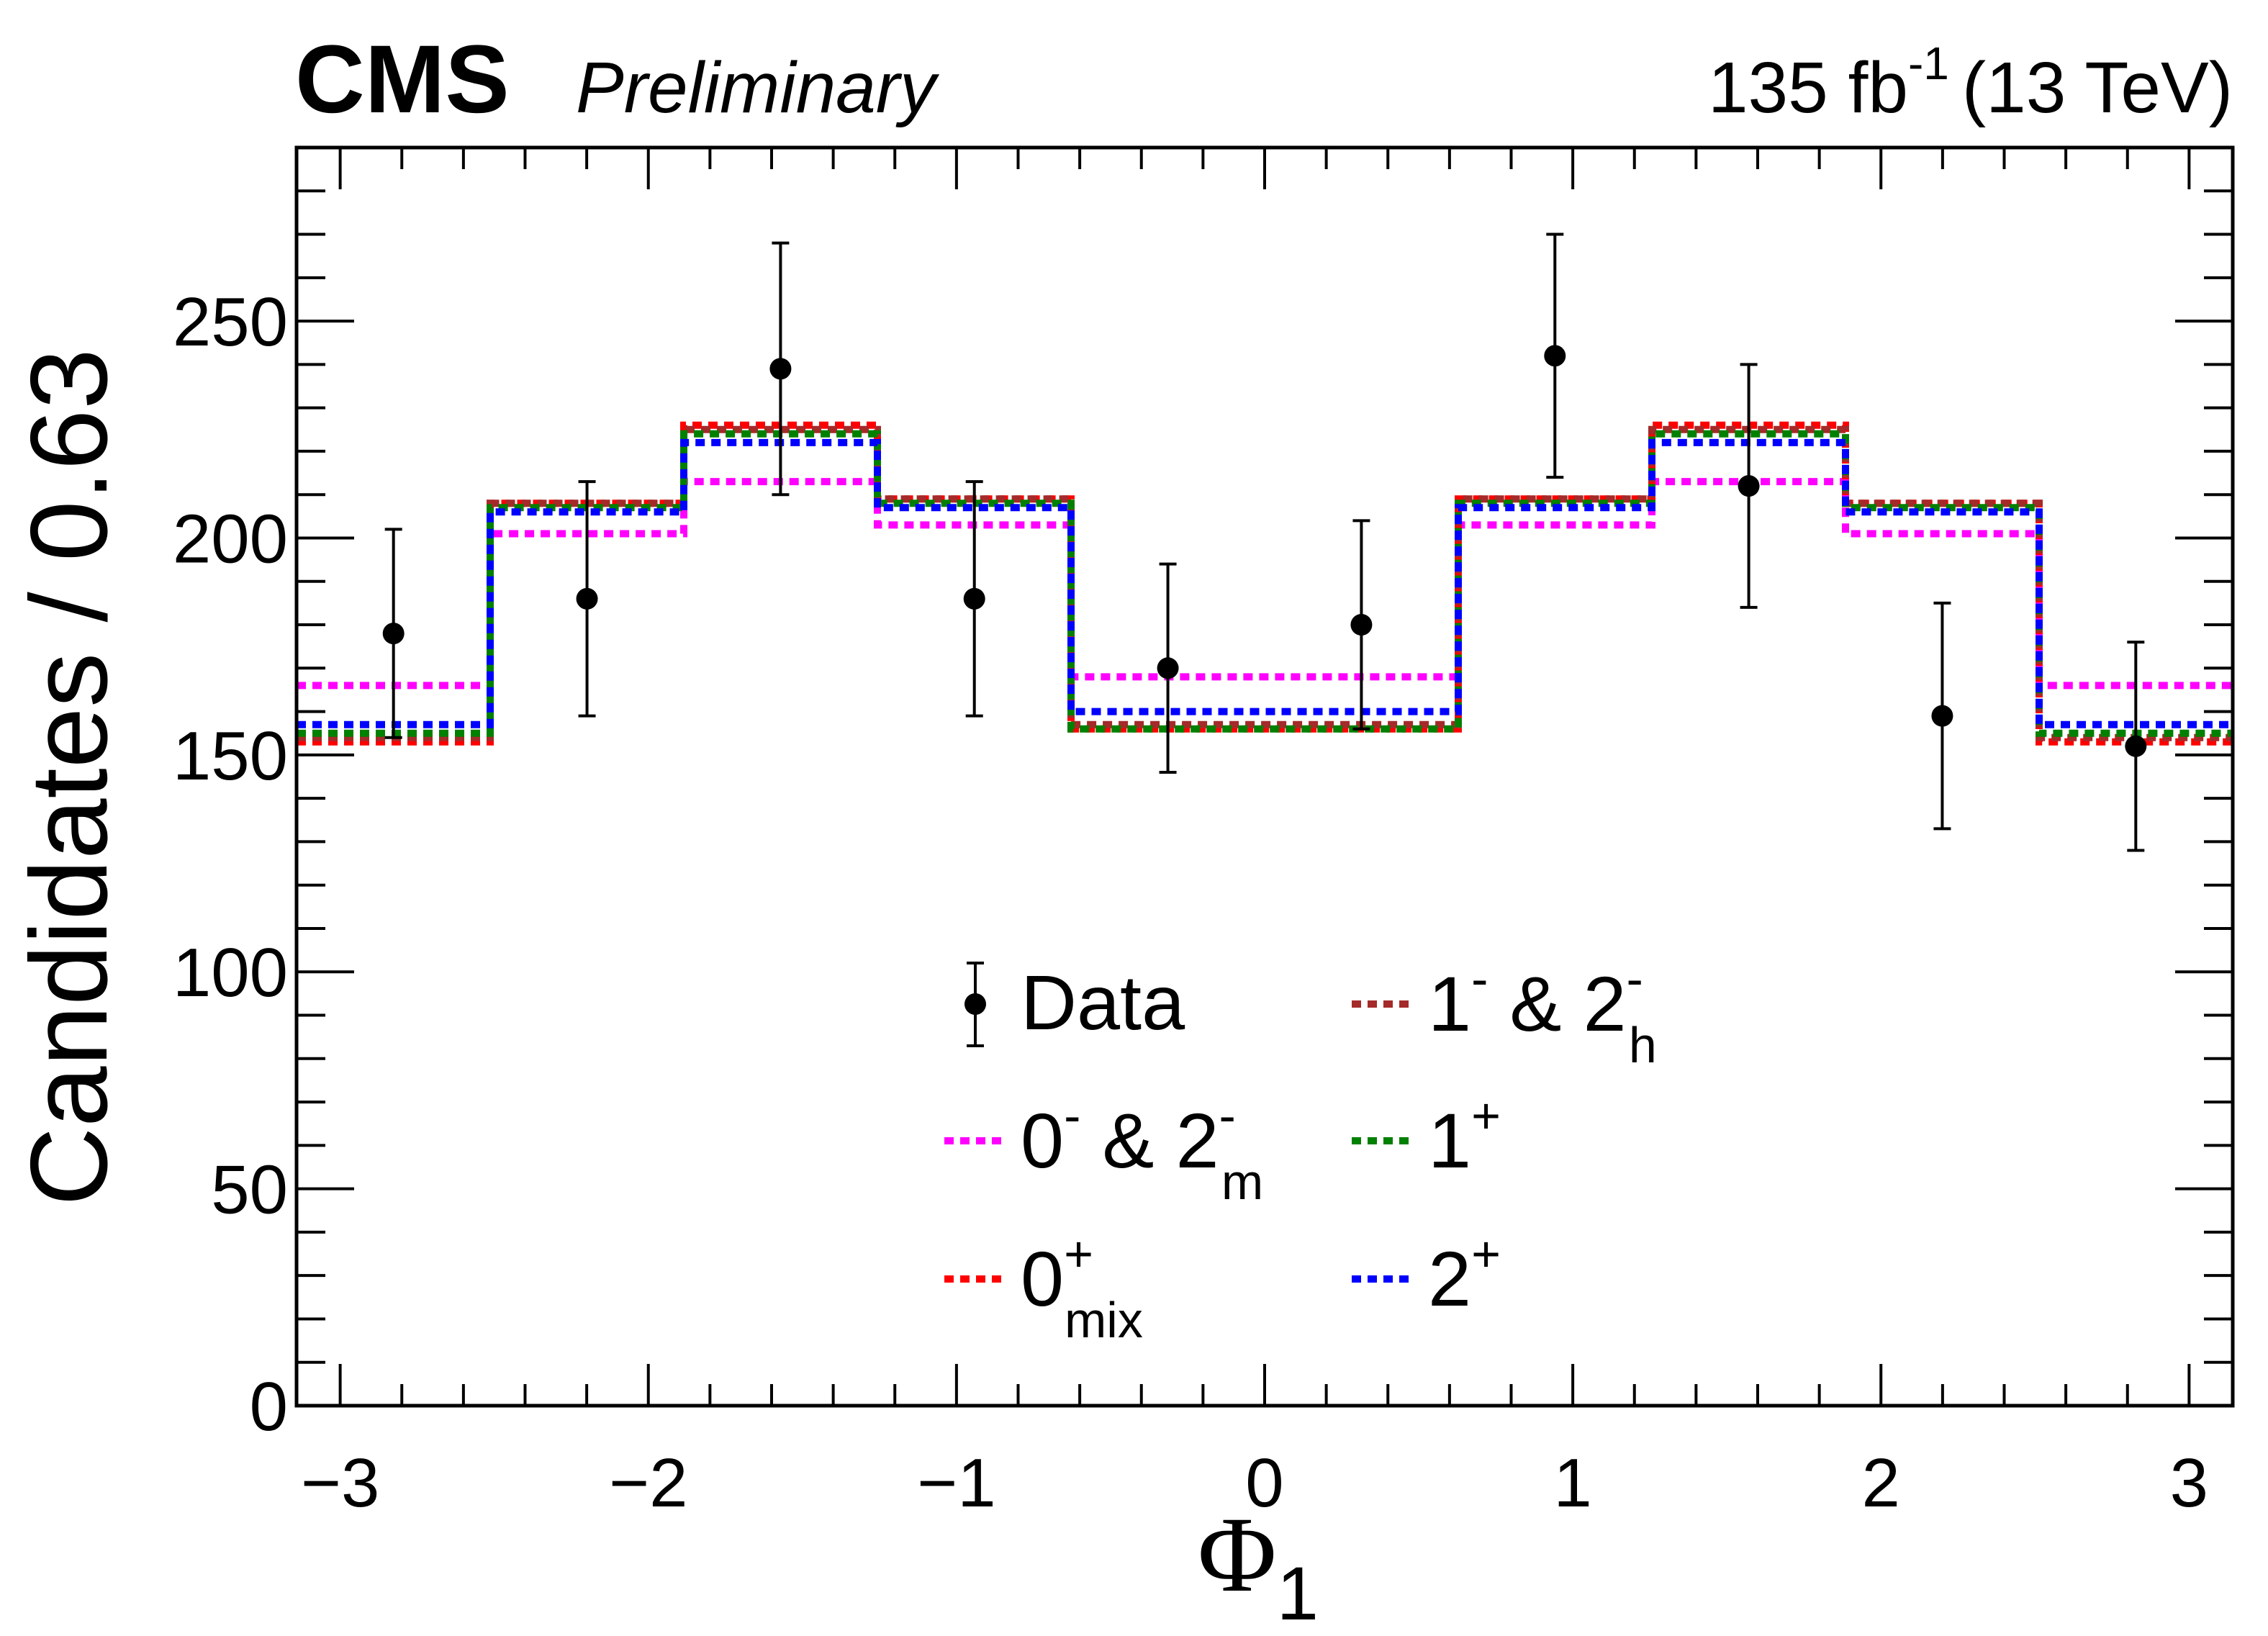 The height and width of the screenshot is (1636, 2268). Describe the element at coordinates (250, 1190) in the screenshot. I see `y-tick-label: 50` at that location.